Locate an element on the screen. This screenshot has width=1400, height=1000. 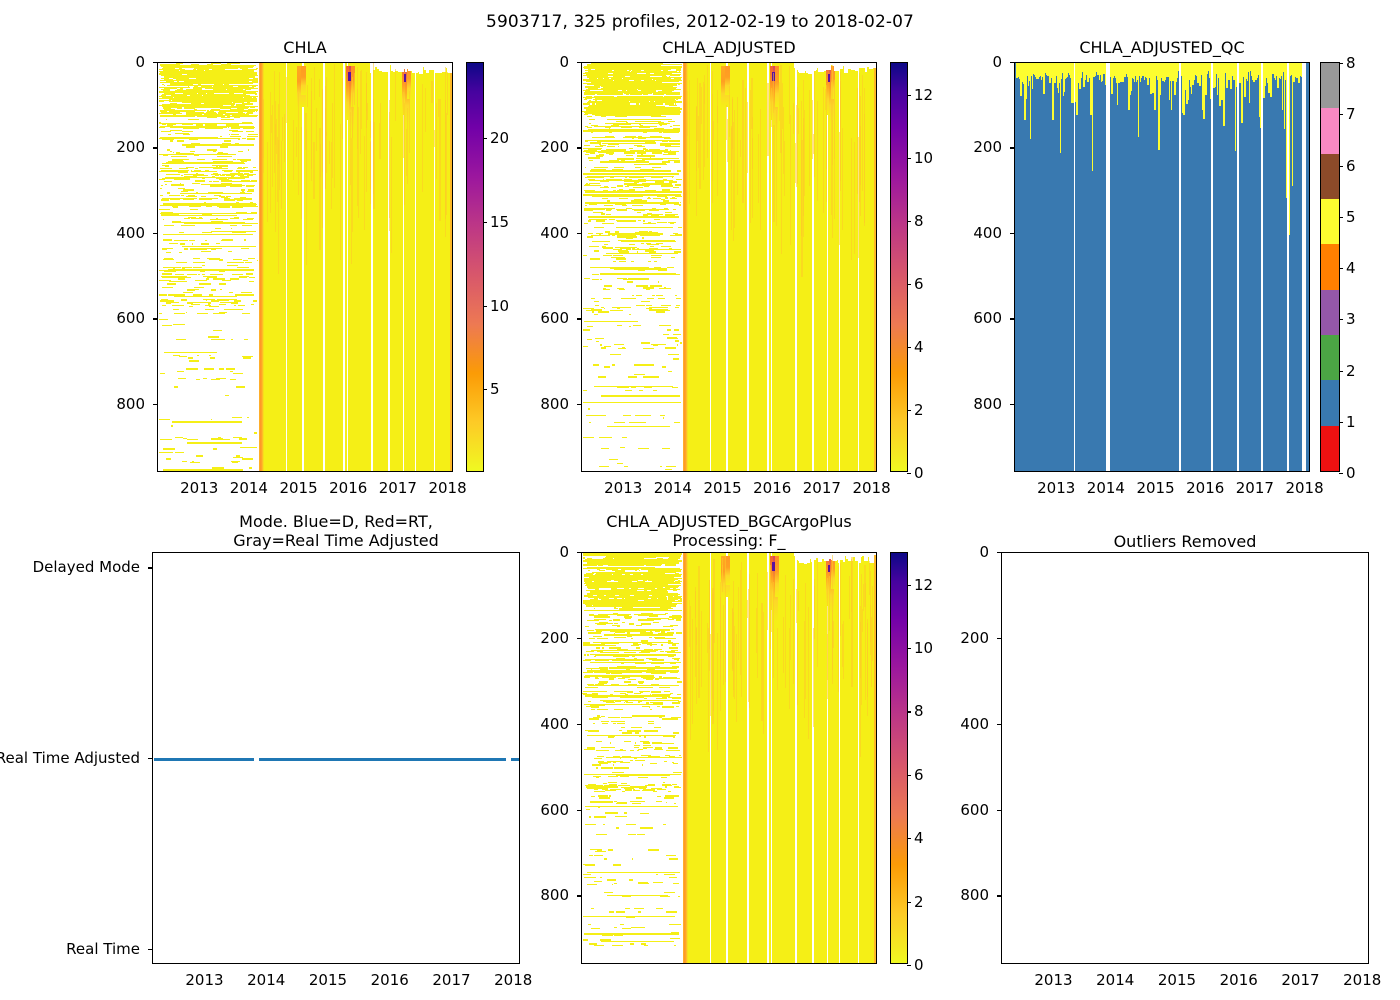
xtick-label-mode-2015: 2015 is located at coordinates (328, 980).